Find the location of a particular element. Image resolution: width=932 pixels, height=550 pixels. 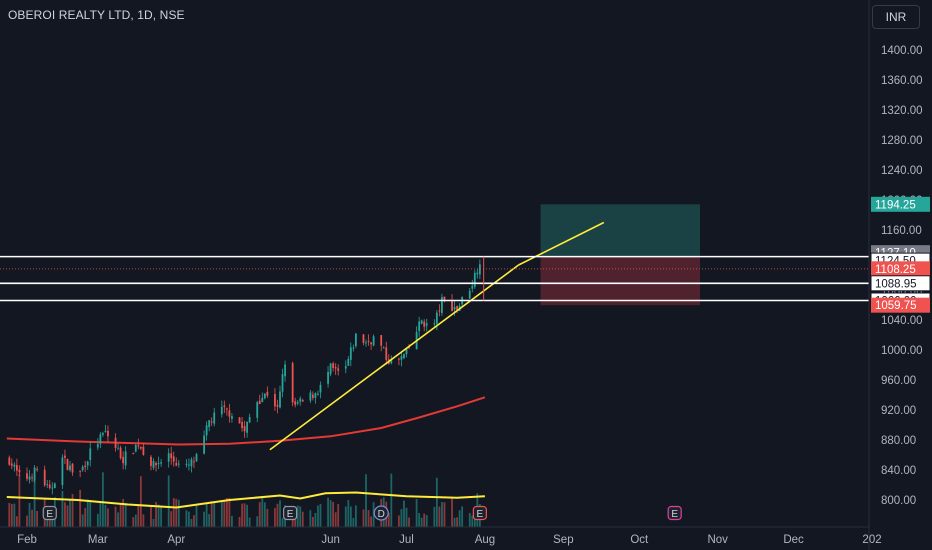

sma-short-line is located at coordinates (245, 500).